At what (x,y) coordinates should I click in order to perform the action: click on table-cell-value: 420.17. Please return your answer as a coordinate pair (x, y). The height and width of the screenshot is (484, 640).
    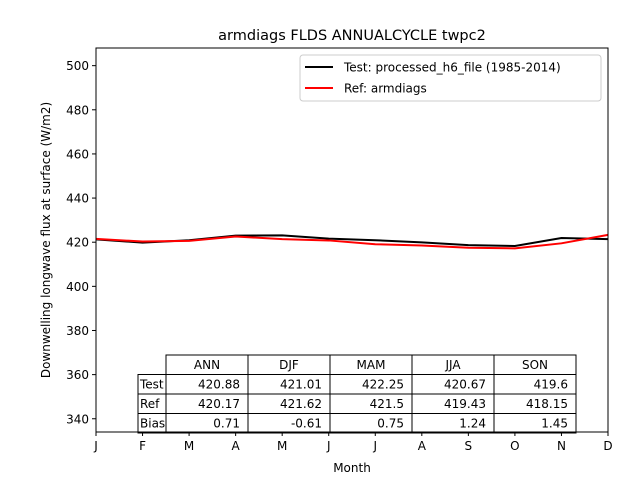
    Looking at the image, I should click on (219, 404).